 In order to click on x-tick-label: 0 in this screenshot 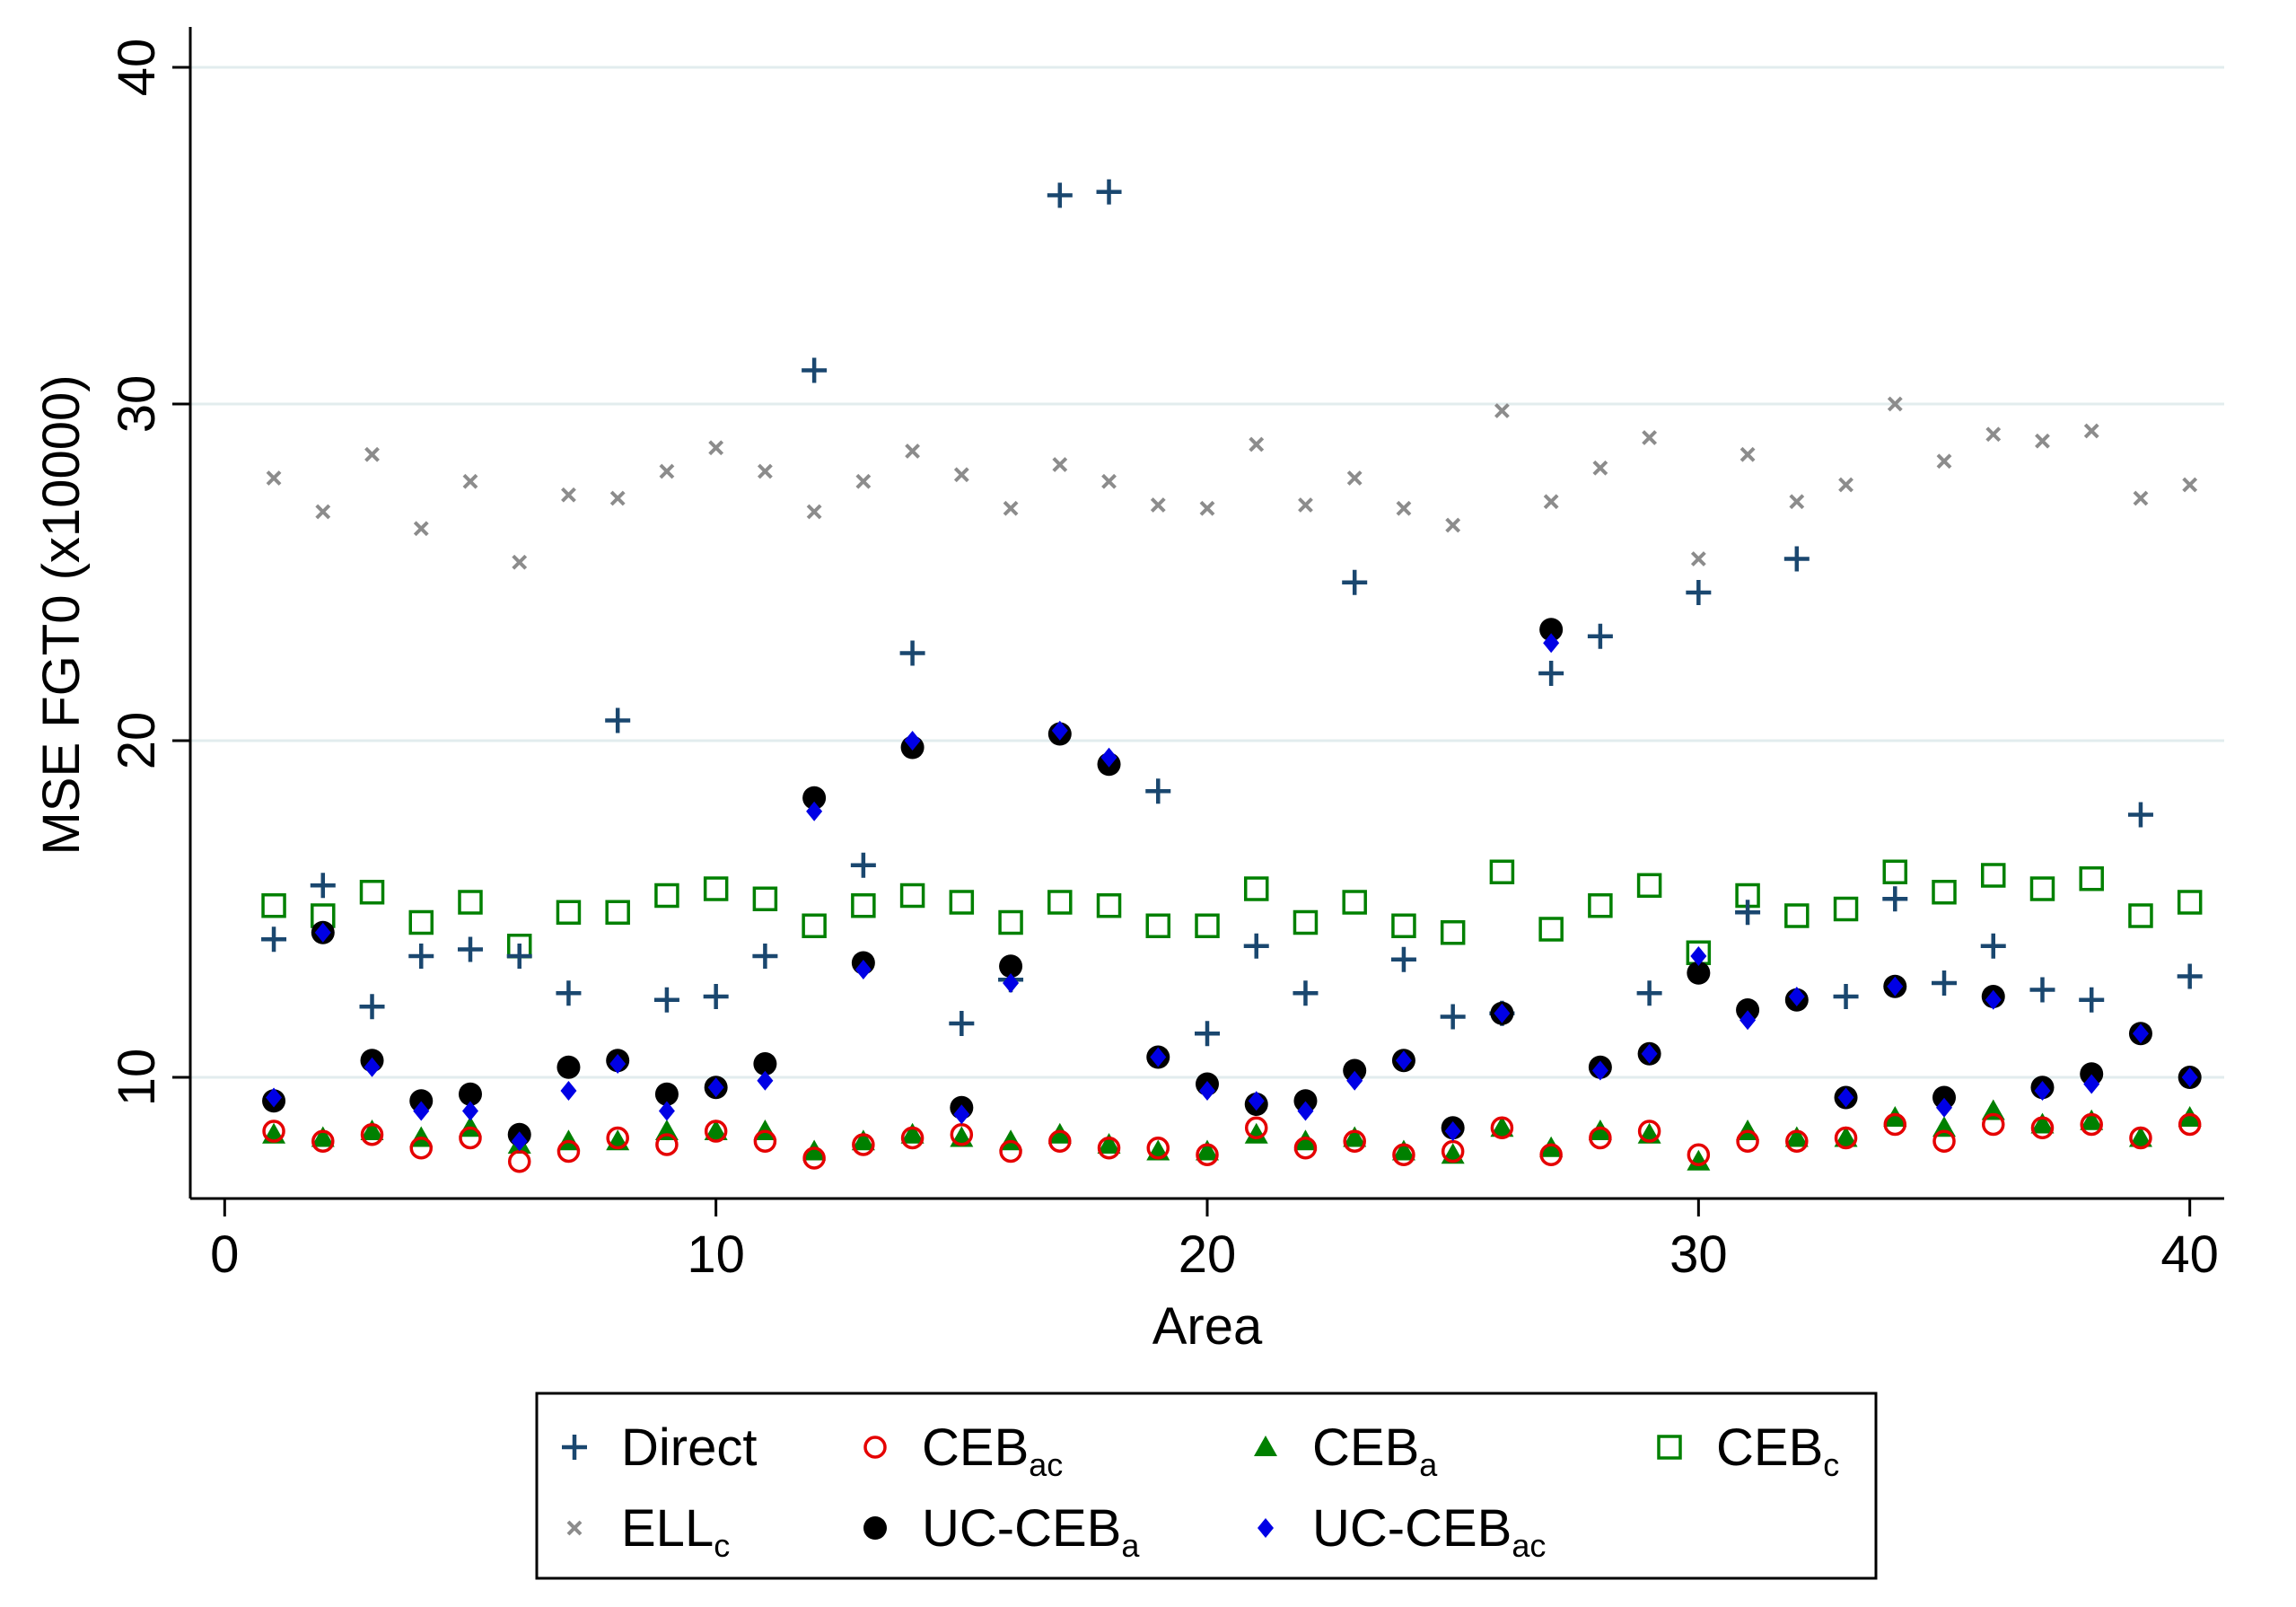, I will do `click(224, 1254)`.